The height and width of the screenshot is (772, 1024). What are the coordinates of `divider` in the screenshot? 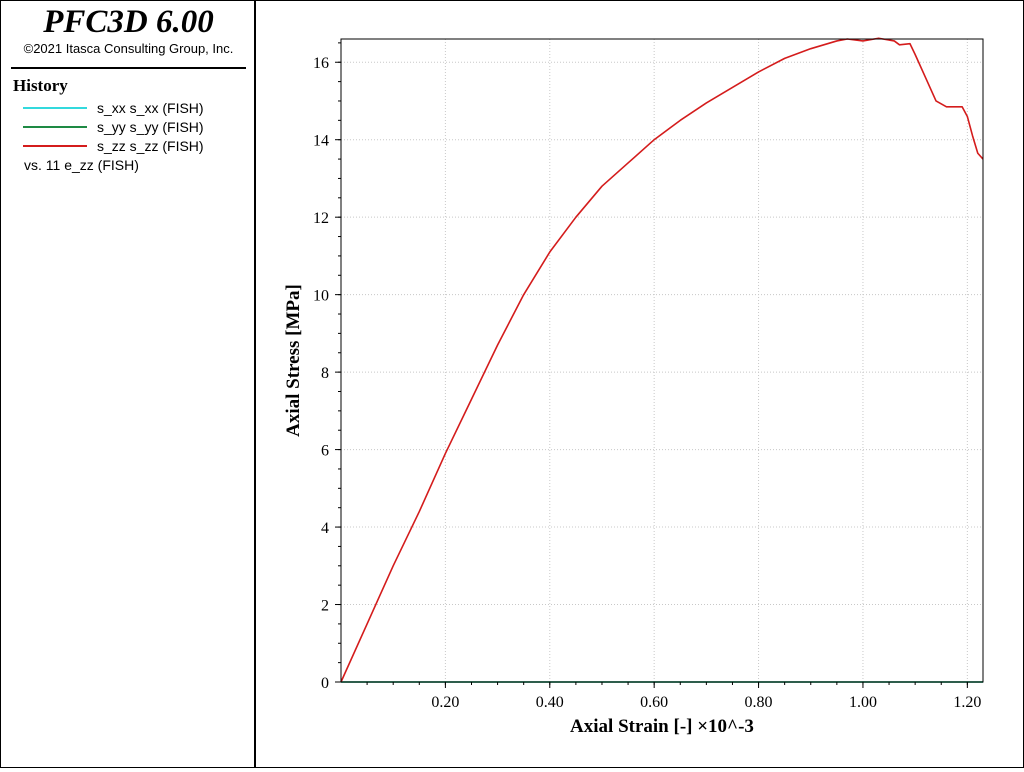 It's located at (128, 68).